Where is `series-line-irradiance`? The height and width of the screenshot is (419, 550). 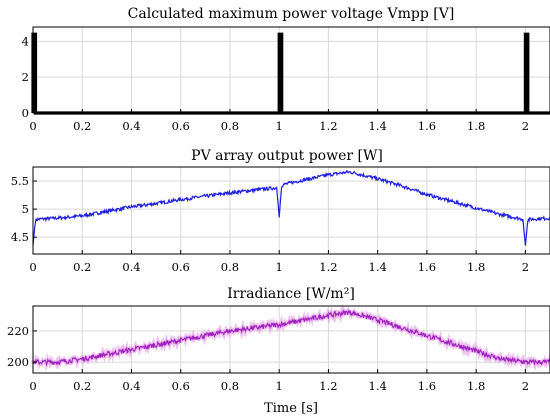
series-line-irradiance is located at coordinates (291, 337).